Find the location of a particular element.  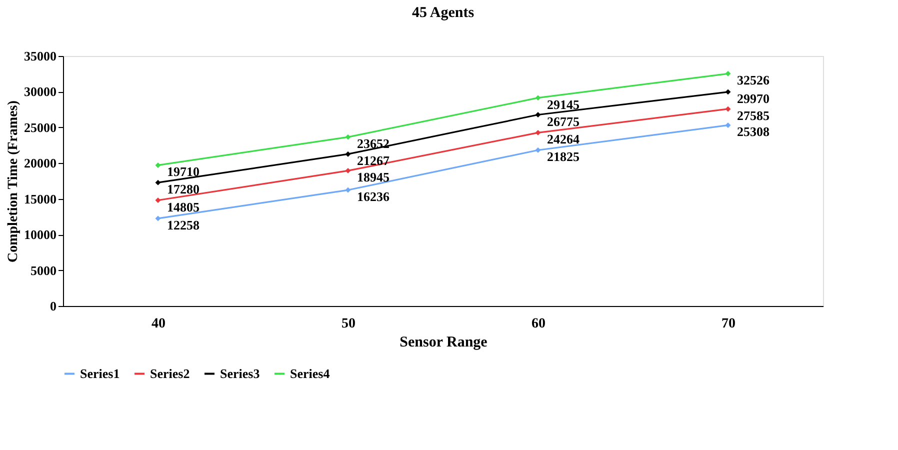

data-label: 29145 is located at coordinates (563, 104).